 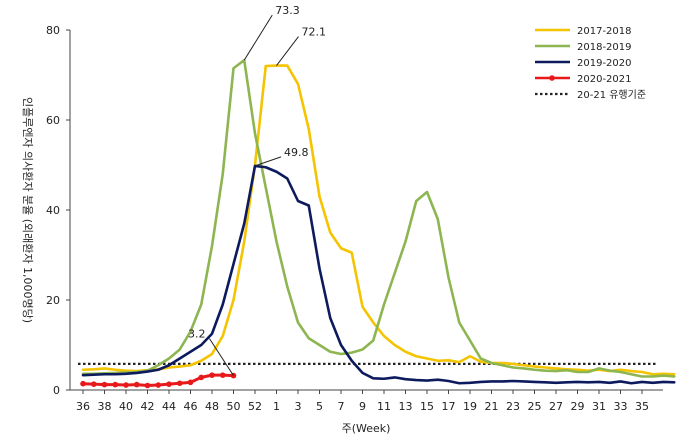 I want to click on x-tick-label: 27, so click(x=556, y=406).